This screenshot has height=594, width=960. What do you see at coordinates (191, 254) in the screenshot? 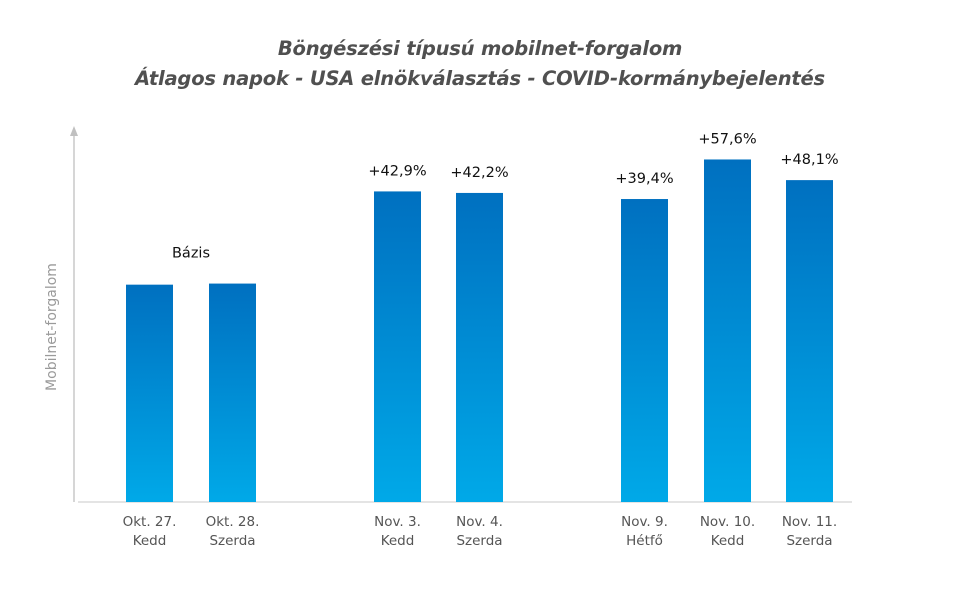
I see `base-label: Bázis` at bounding box center [191, 254].